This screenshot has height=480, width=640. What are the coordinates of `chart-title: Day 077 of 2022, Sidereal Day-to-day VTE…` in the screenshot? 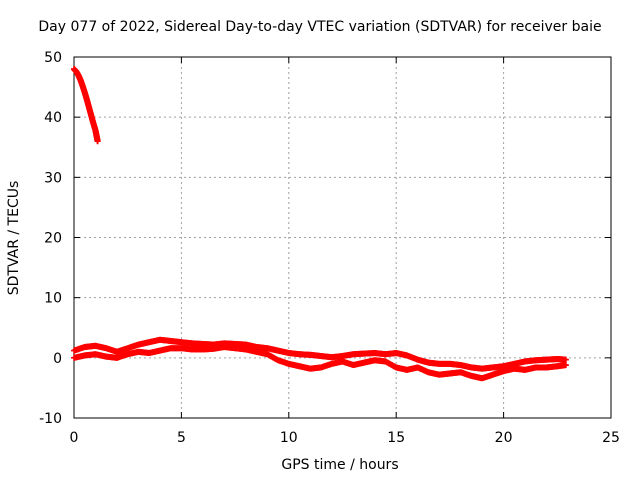 It's located at (320, 27).